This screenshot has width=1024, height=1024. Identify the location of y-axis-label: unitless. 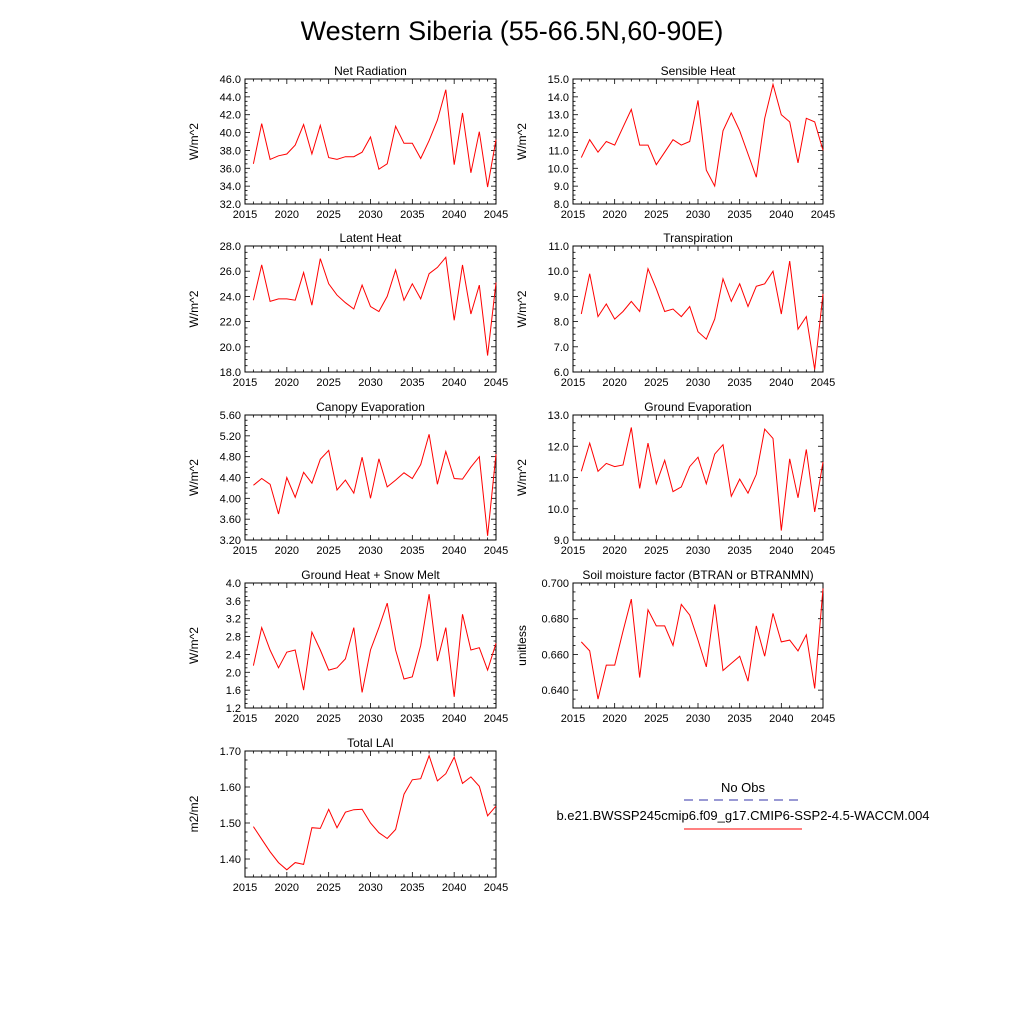
(522, 645).